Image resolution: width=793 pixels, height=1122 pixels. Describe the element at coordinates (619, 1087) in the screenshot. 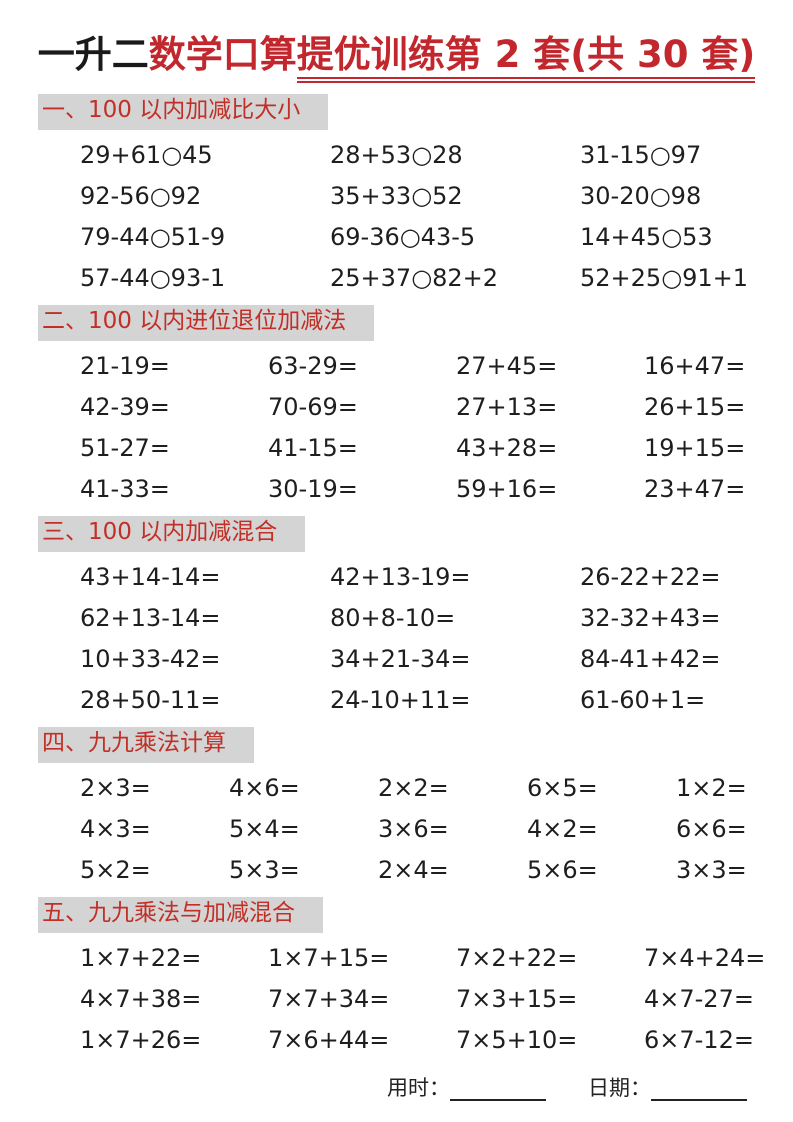

I see `date-label: 日期：` at that location.